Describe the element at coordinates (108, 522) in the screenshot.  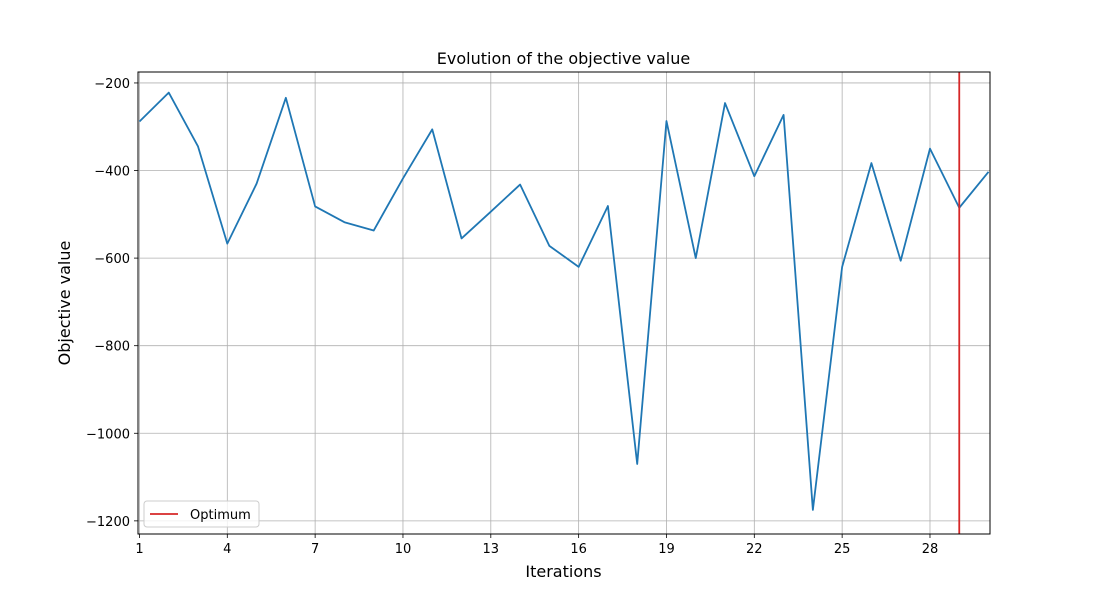
I see `y-tick-label: −1200` at that location.